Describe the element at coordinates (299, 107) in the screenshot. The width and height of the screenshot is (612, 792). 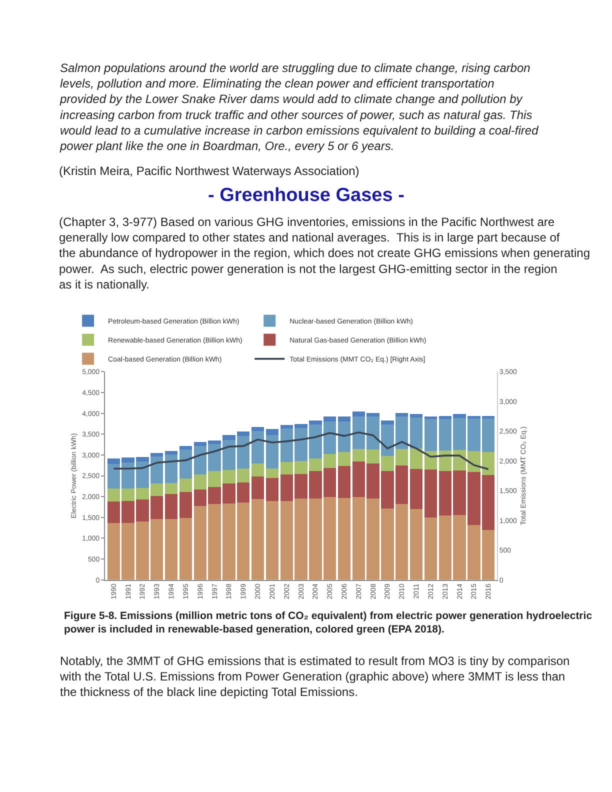
I see `text: Salmon populations around the world are struggling due to climate change, rising carbon levels, pollution and more. Eliminating the clean power and efficient transportation provided by the Lower Snake River dams would add to climate change and pollution by increasing carbon from truck traffic and other sources of power, such as natural gas. This would lead to a cumulative increase in carbon emissions equivalent to building a coal-fired power plant like the one in Boardman, Ore., every 5 or 6 years.` at that location.